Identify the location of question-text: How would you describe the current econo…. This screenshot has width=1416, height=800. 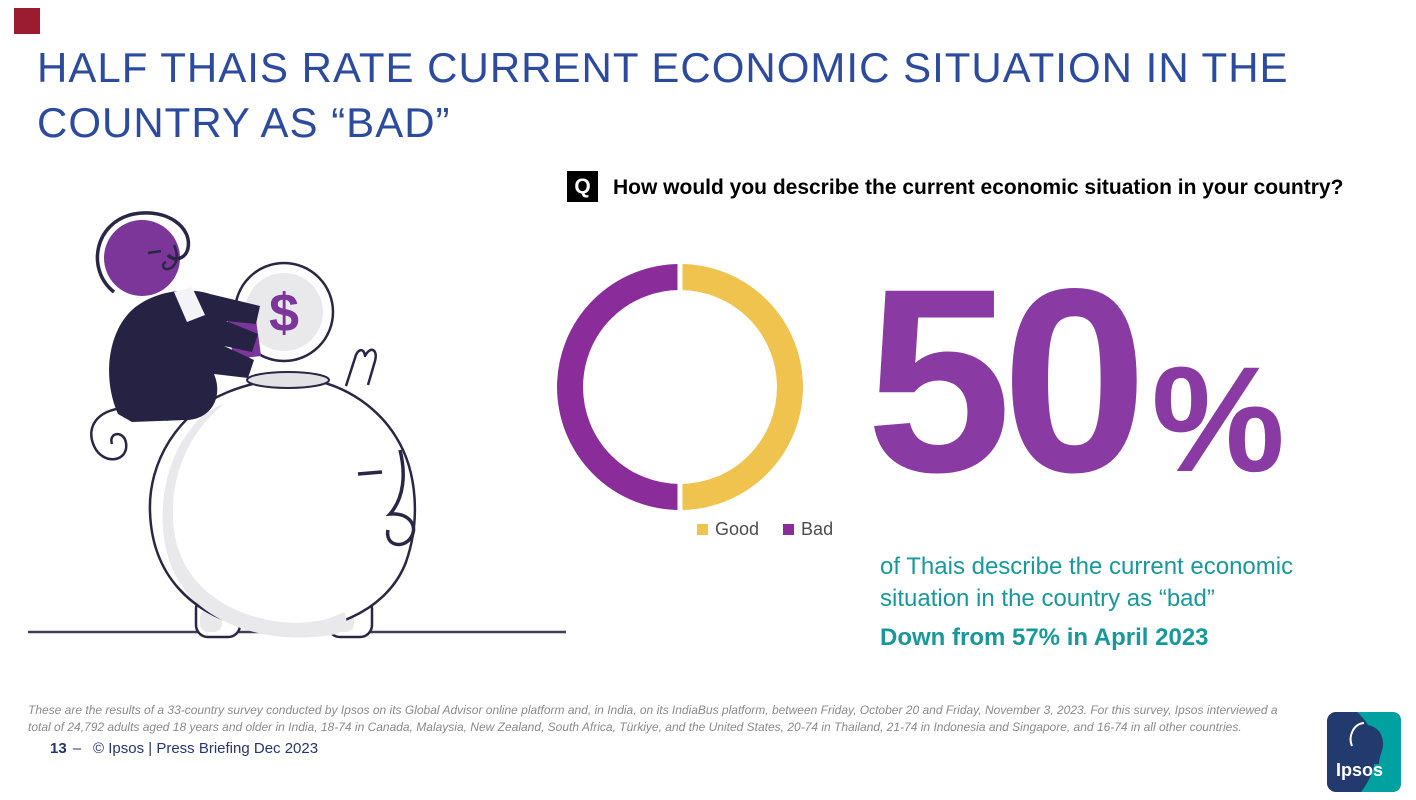
(978, 187).